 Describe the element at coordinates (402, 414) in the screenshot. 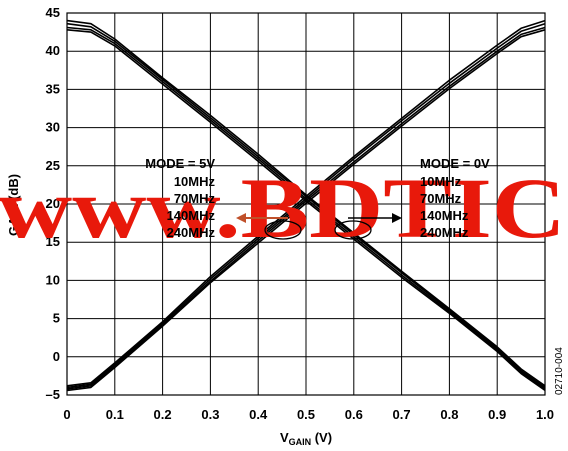

I see `x-tick-label: 0.7` at that location.